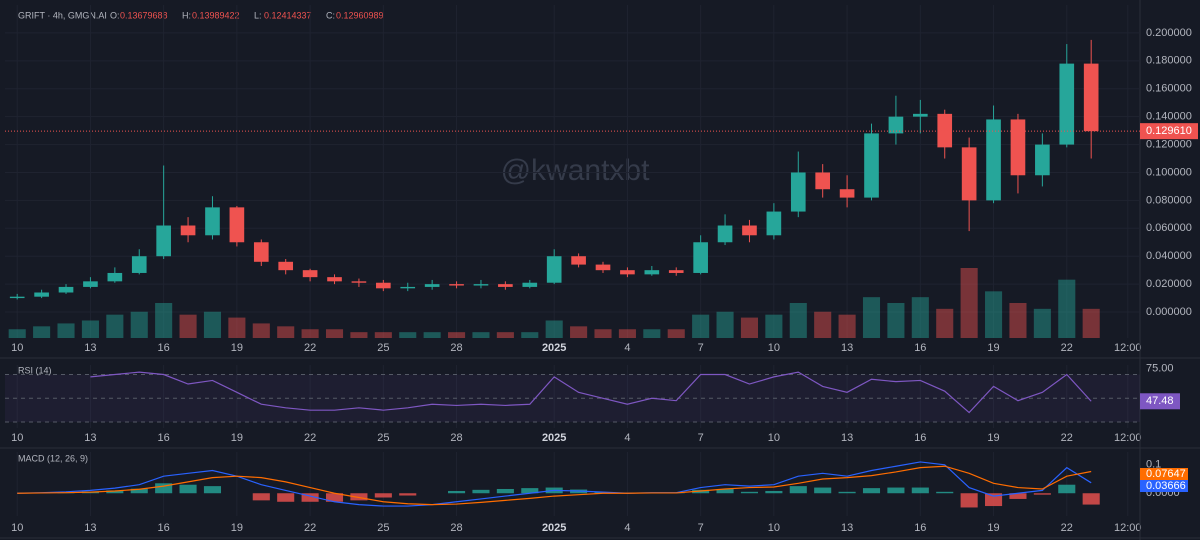 This screenshot has width=1200, height=540. Describe the element at coordinates (554, 528) in the screenshot. I see `x-tick-label: 2025` at that location.